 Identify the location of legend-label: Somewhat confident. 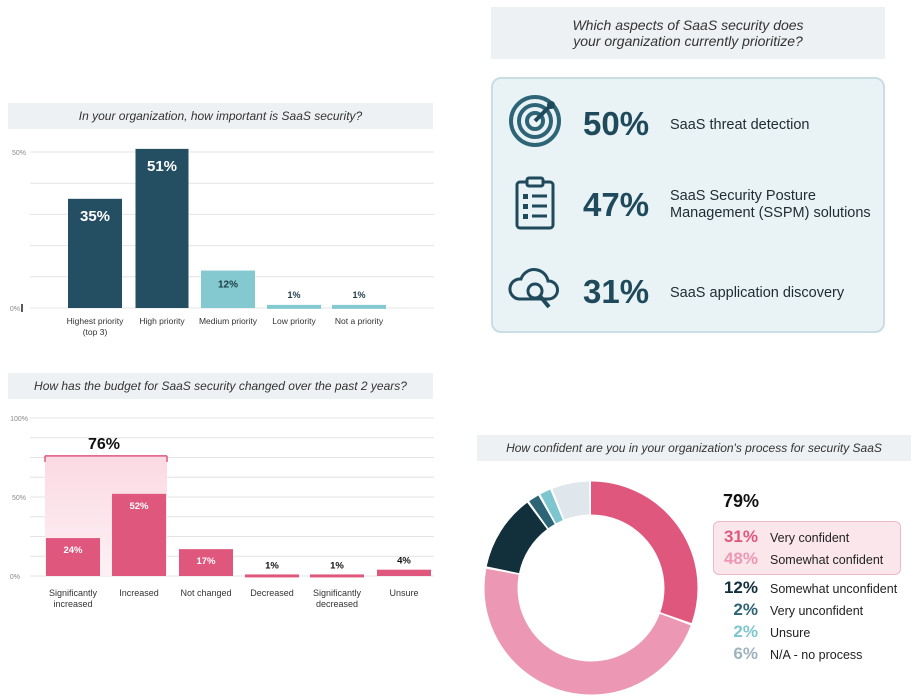
(827, 560).